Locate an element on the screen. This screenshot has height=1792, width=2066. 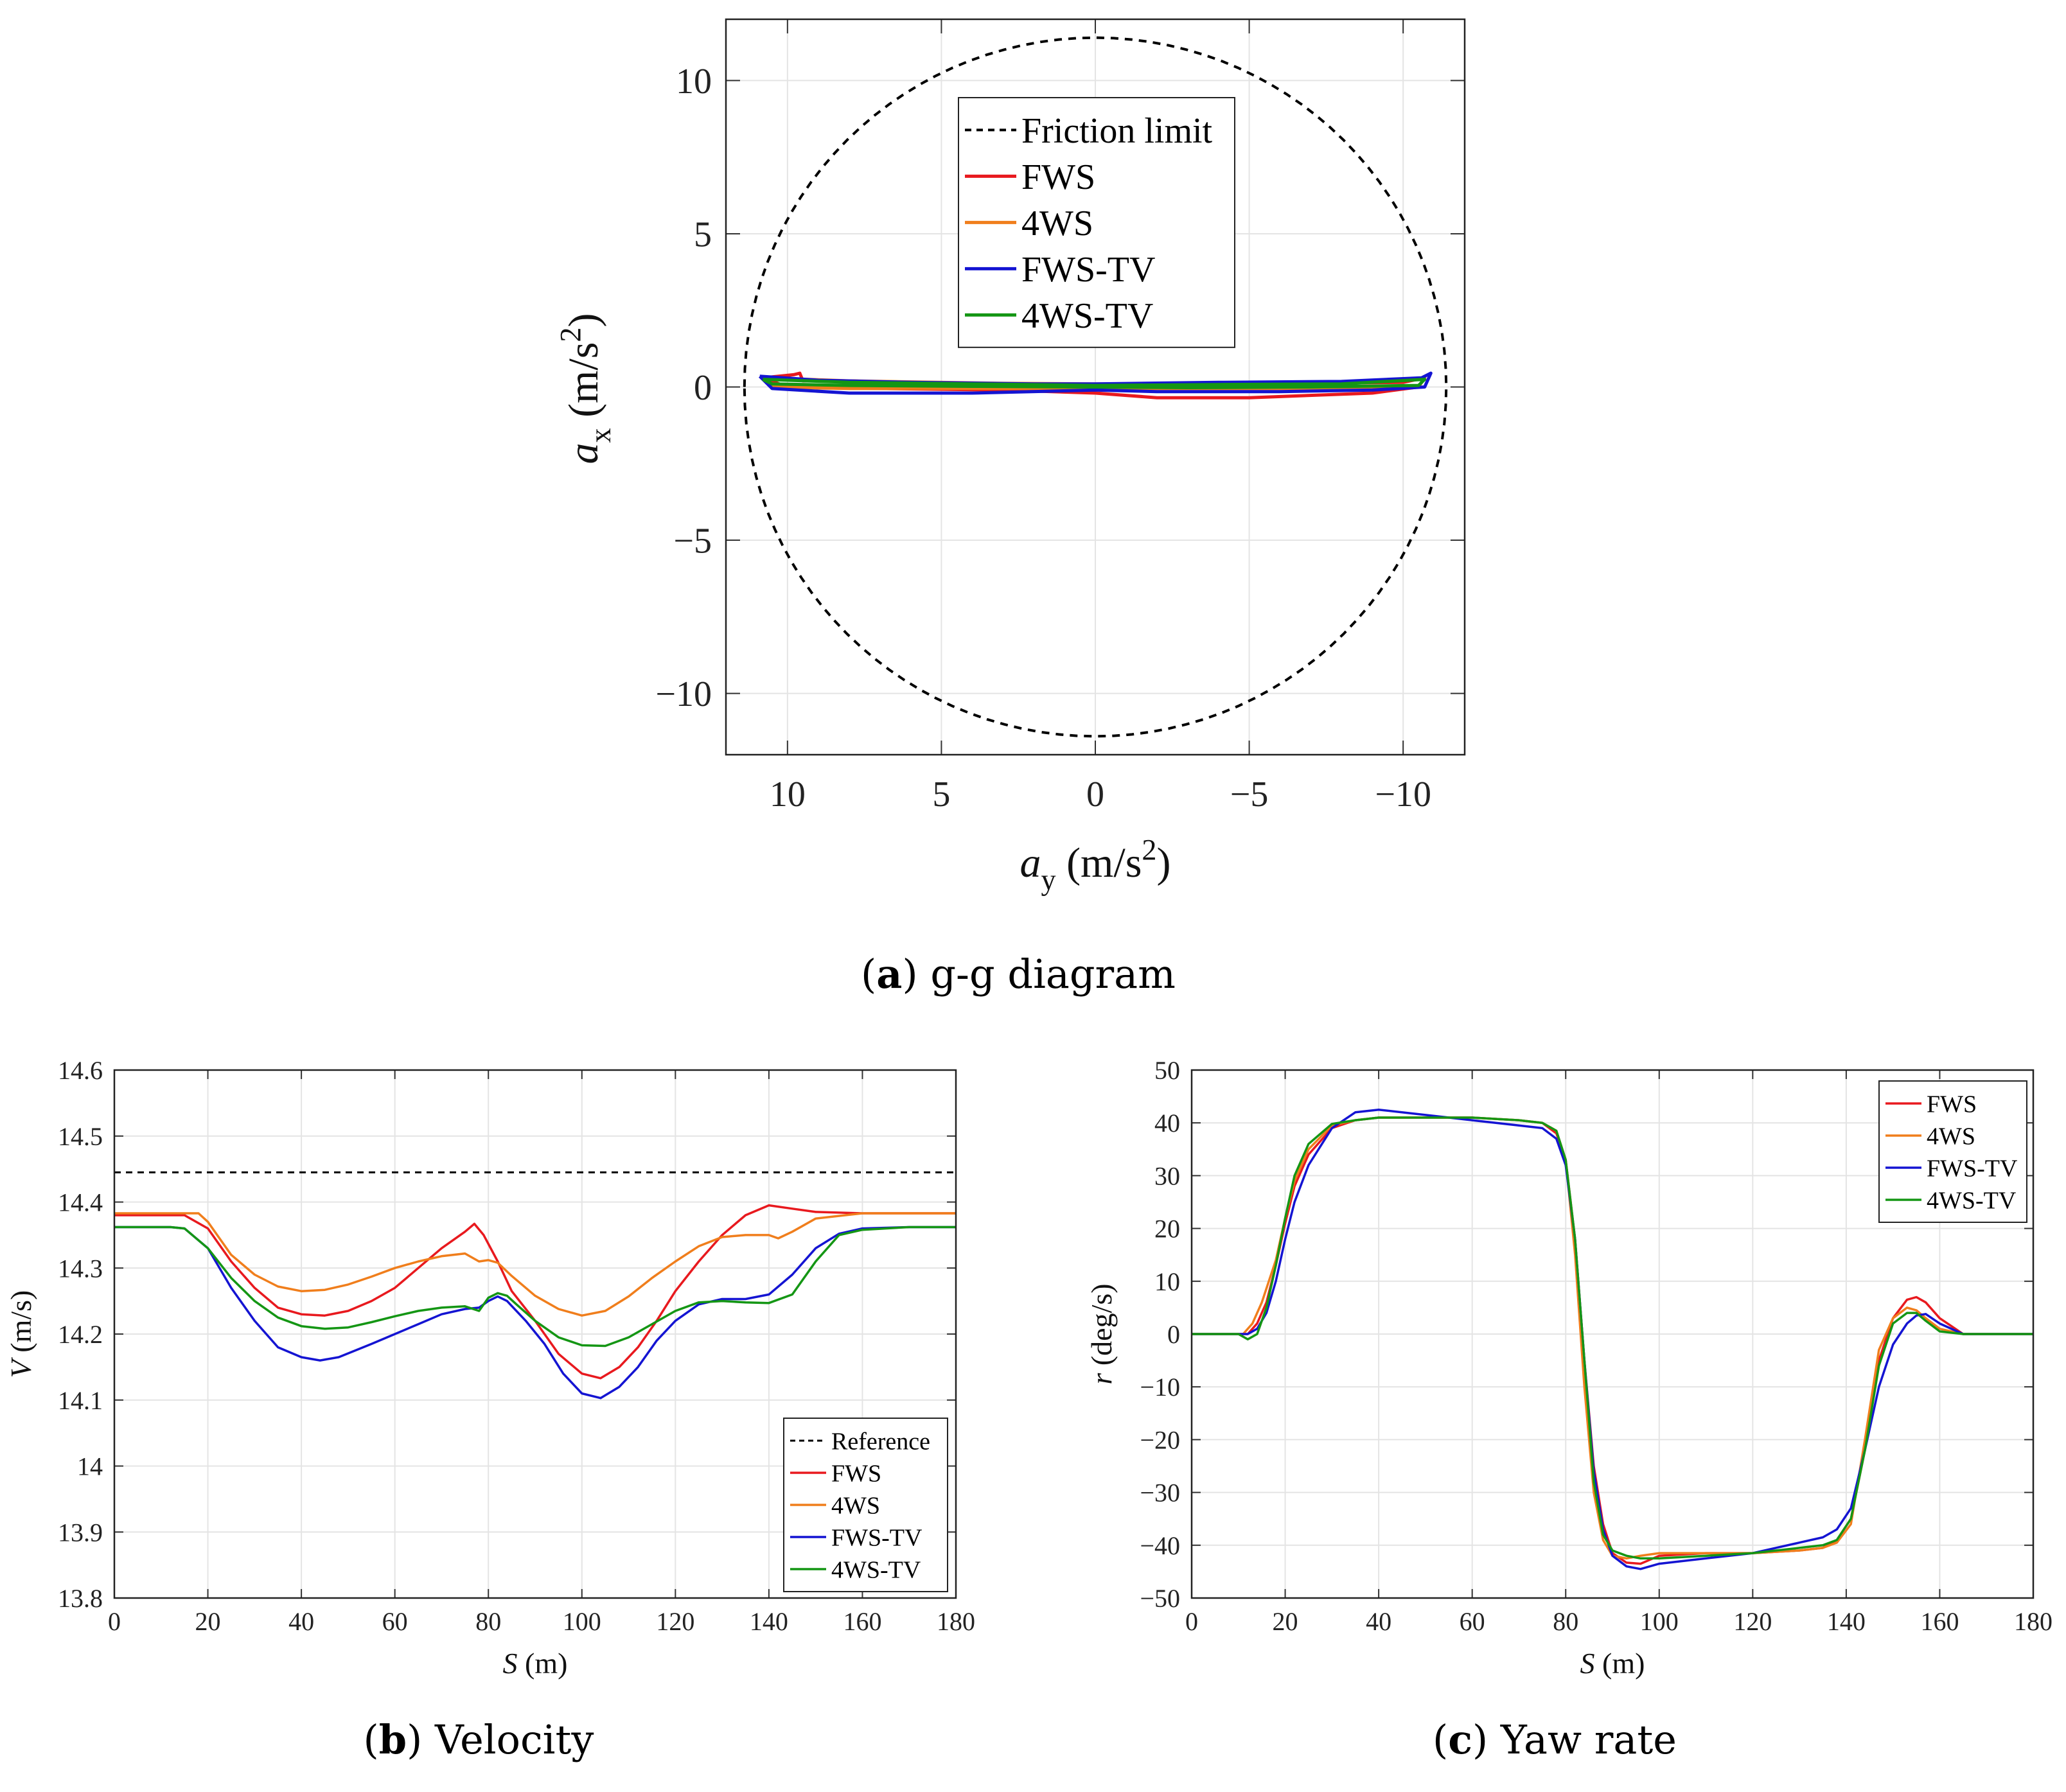
yaw-xlabel: S (m) is located at coordinates (1612, 1663).